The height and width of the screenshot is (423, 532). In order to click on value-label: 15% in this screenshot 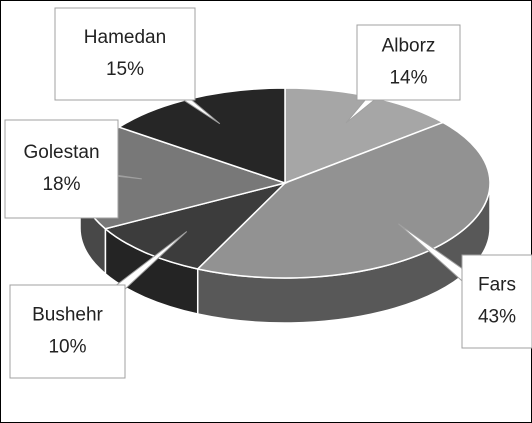, I will do `click(125, 69)`.